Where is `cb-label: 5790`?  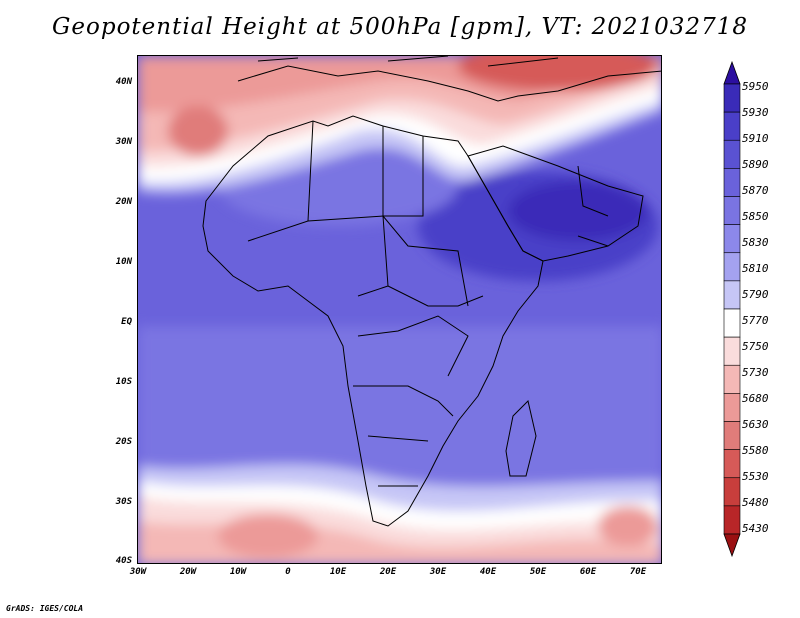
cb-label: 5790 is located at coordinates (755, 294).